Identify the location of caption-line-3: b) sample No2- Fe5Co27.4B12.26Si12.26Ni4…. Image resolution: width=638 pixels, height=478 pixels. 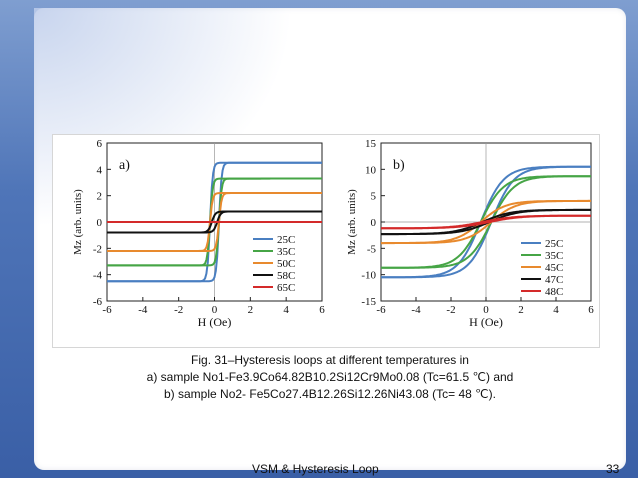
(330, 394).